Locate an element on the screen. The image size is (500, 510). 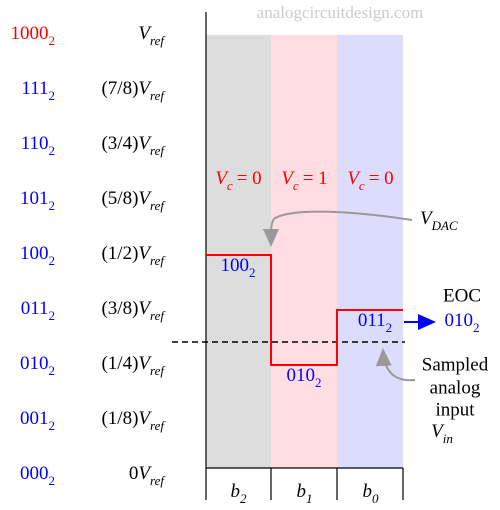
step-code: 0102 is located at coordinates (304, 377).